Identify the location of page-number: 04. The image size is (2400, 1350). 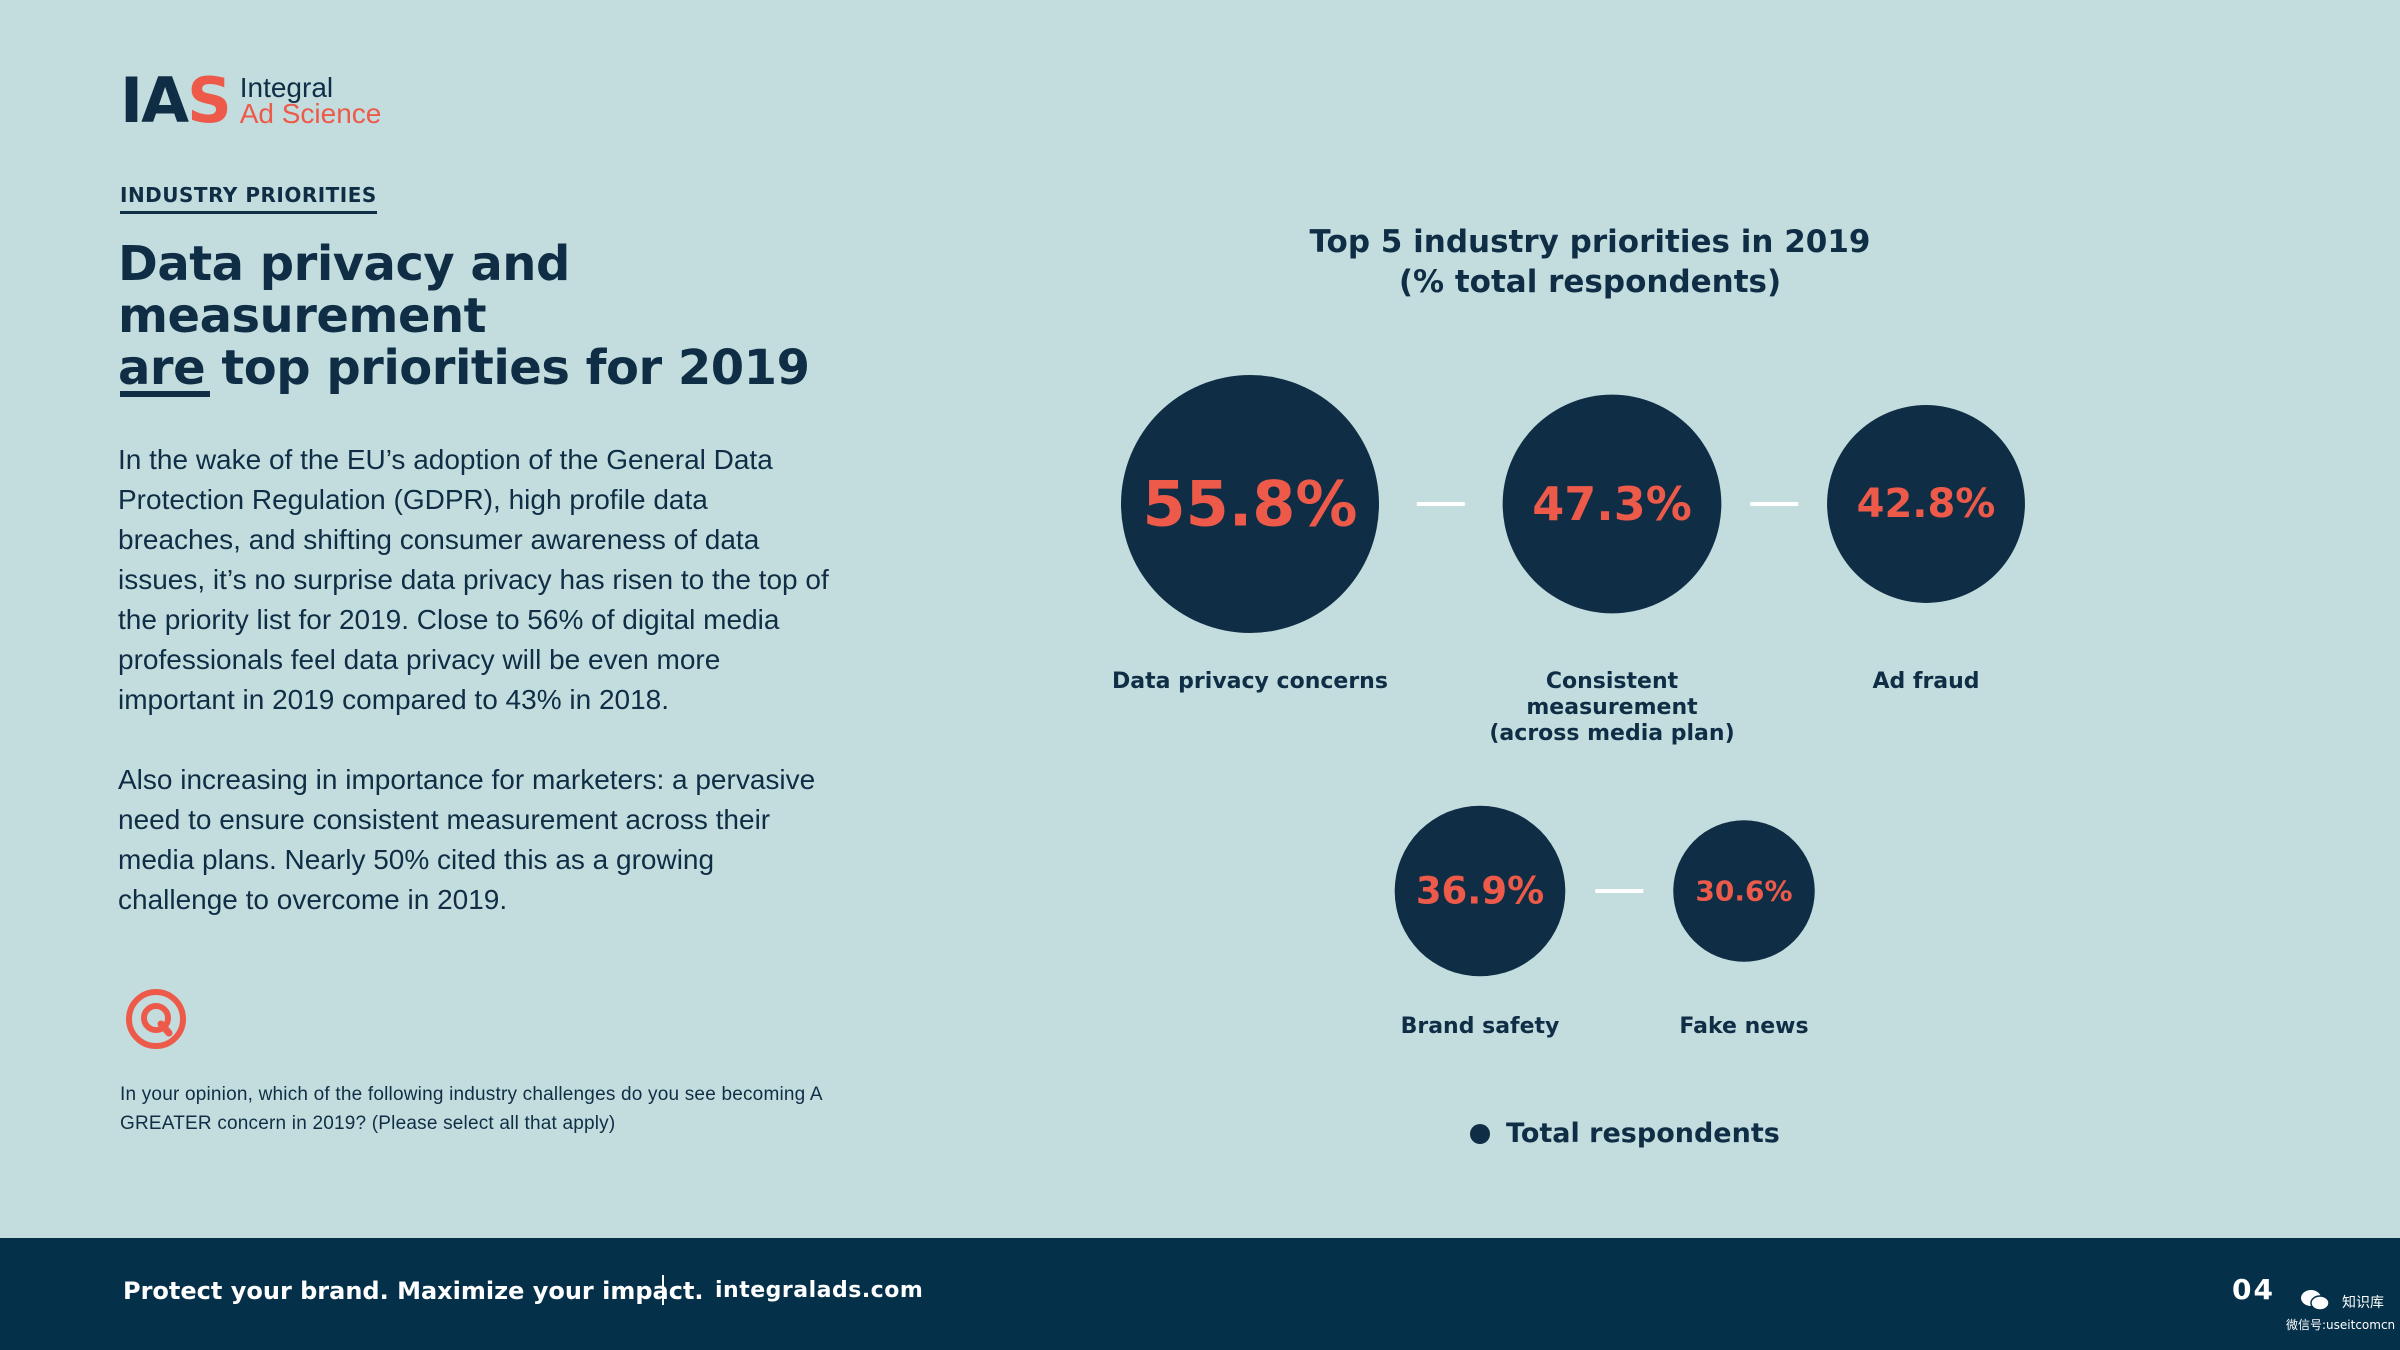
(2253, 1289).